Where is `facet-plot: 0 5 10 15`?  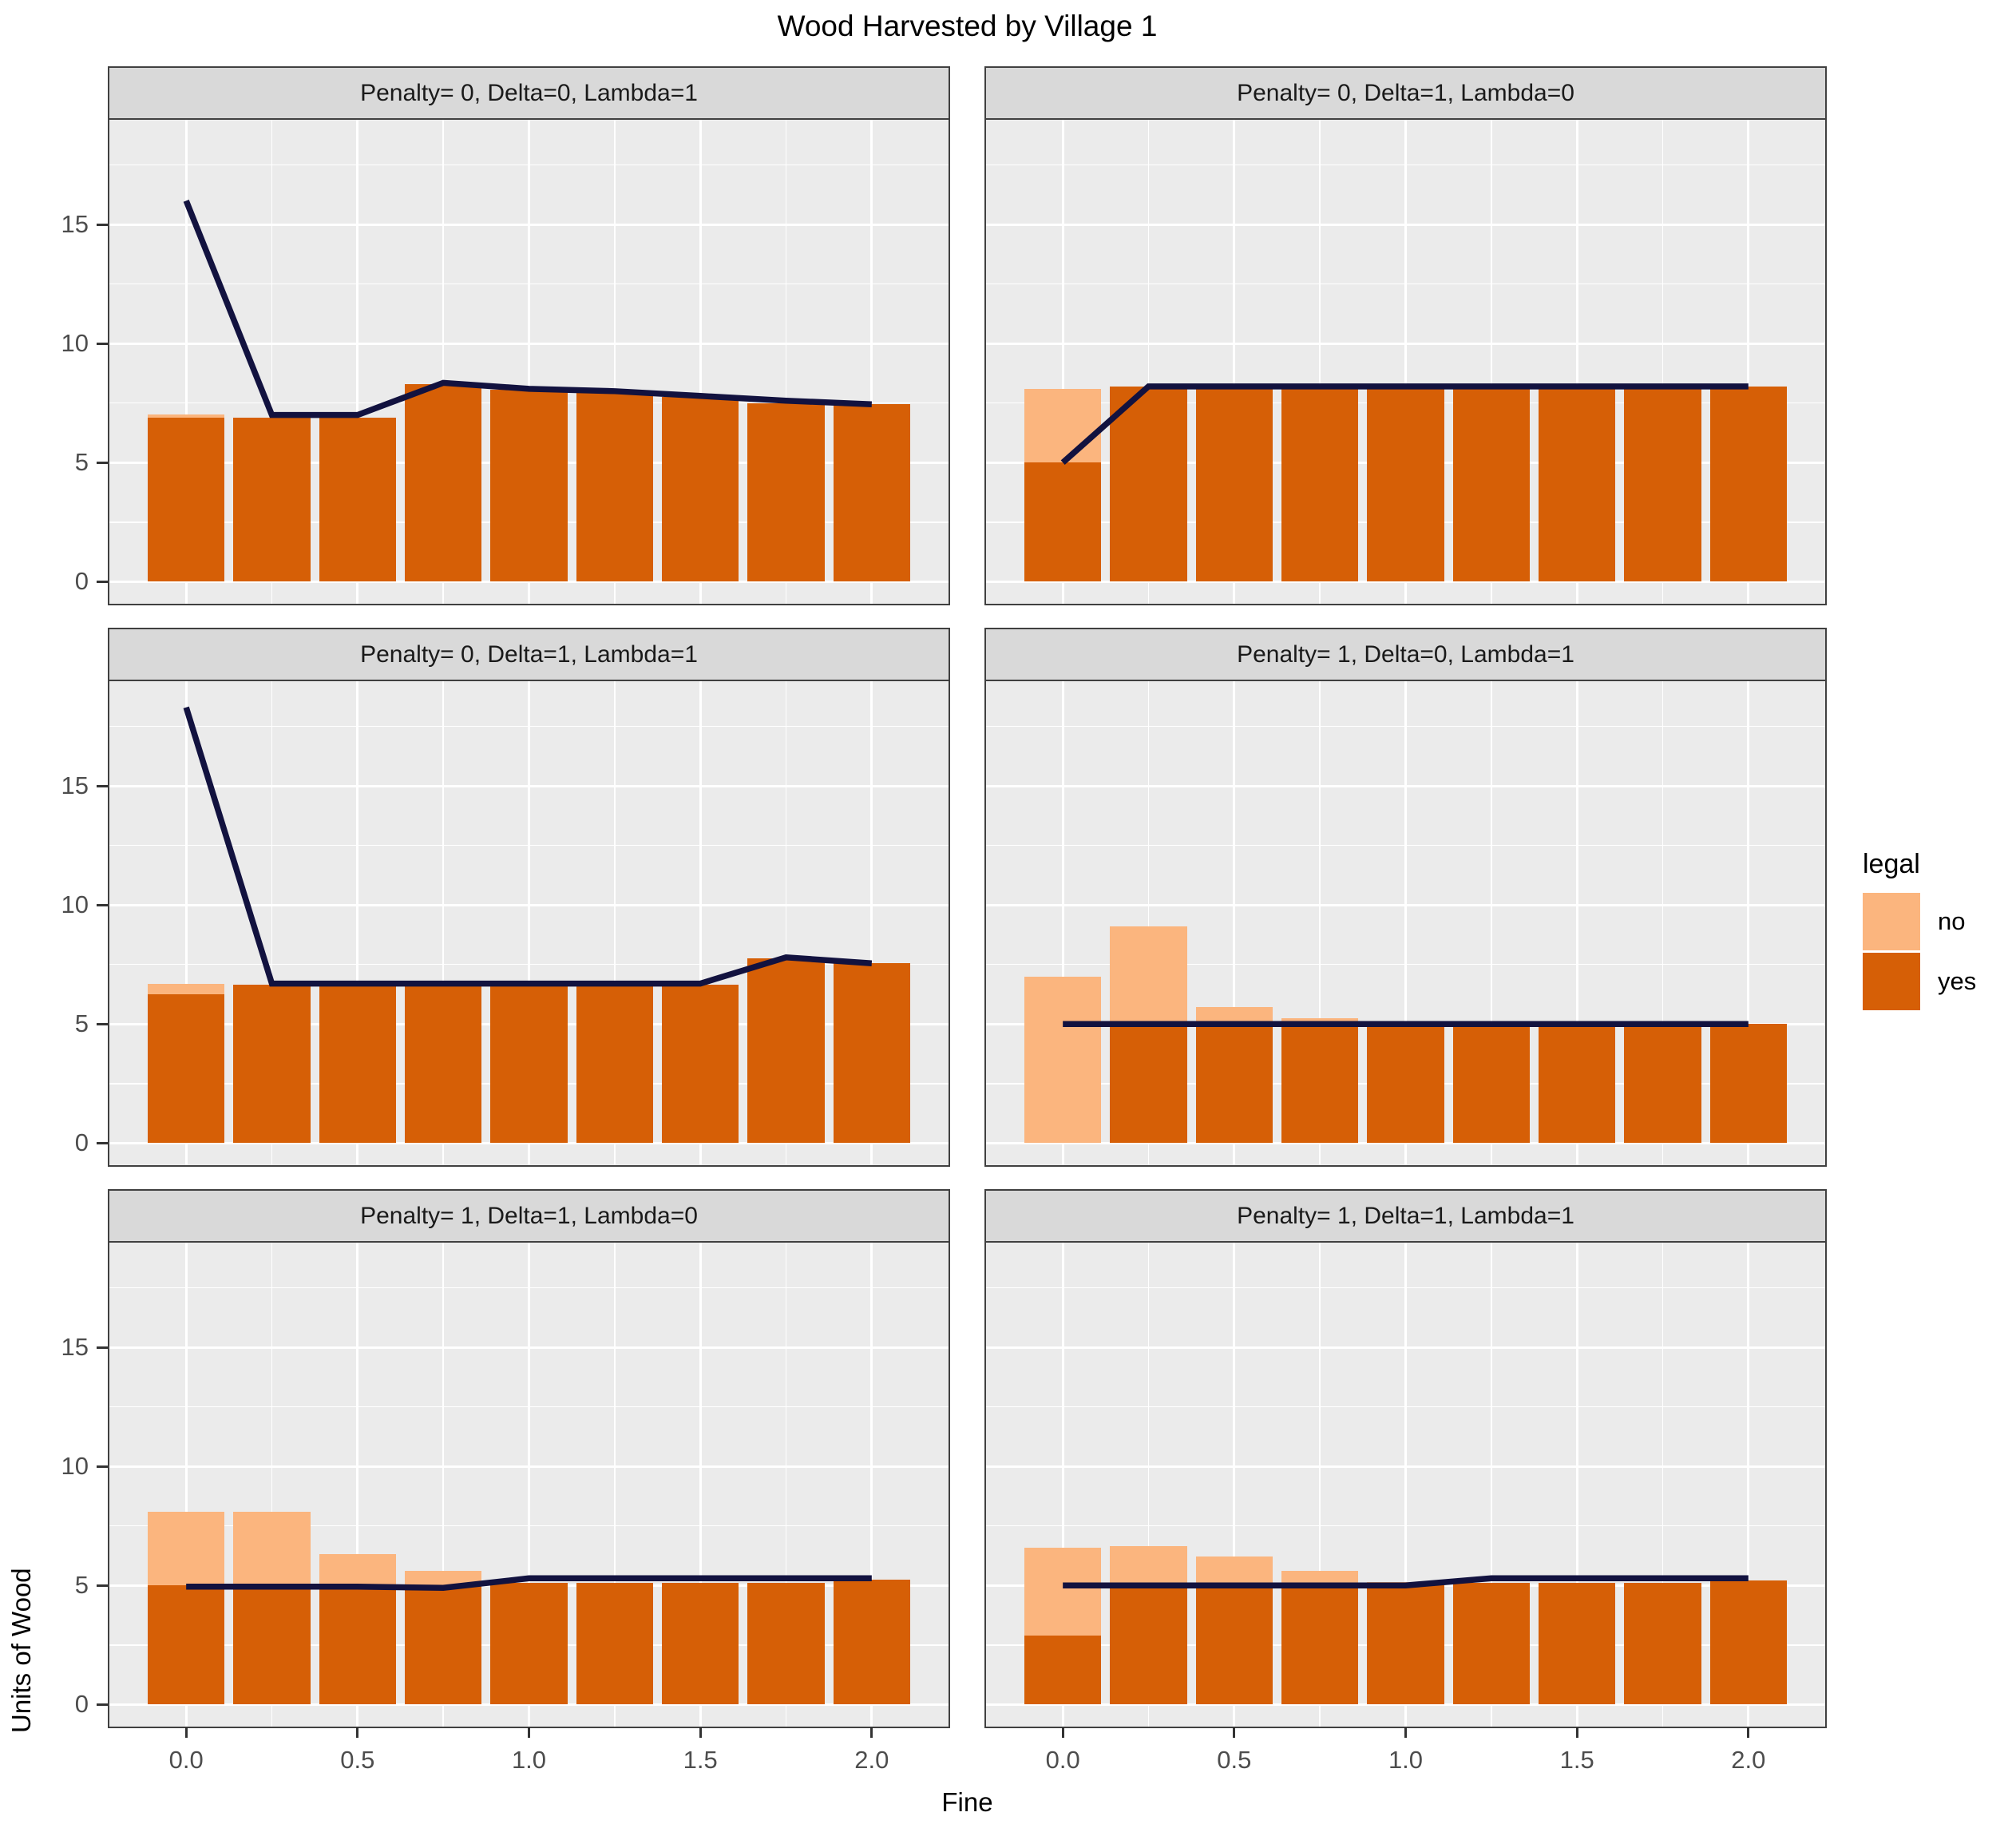
facet-plot: 0 5 10 15 is located at coordinates (506, 923).